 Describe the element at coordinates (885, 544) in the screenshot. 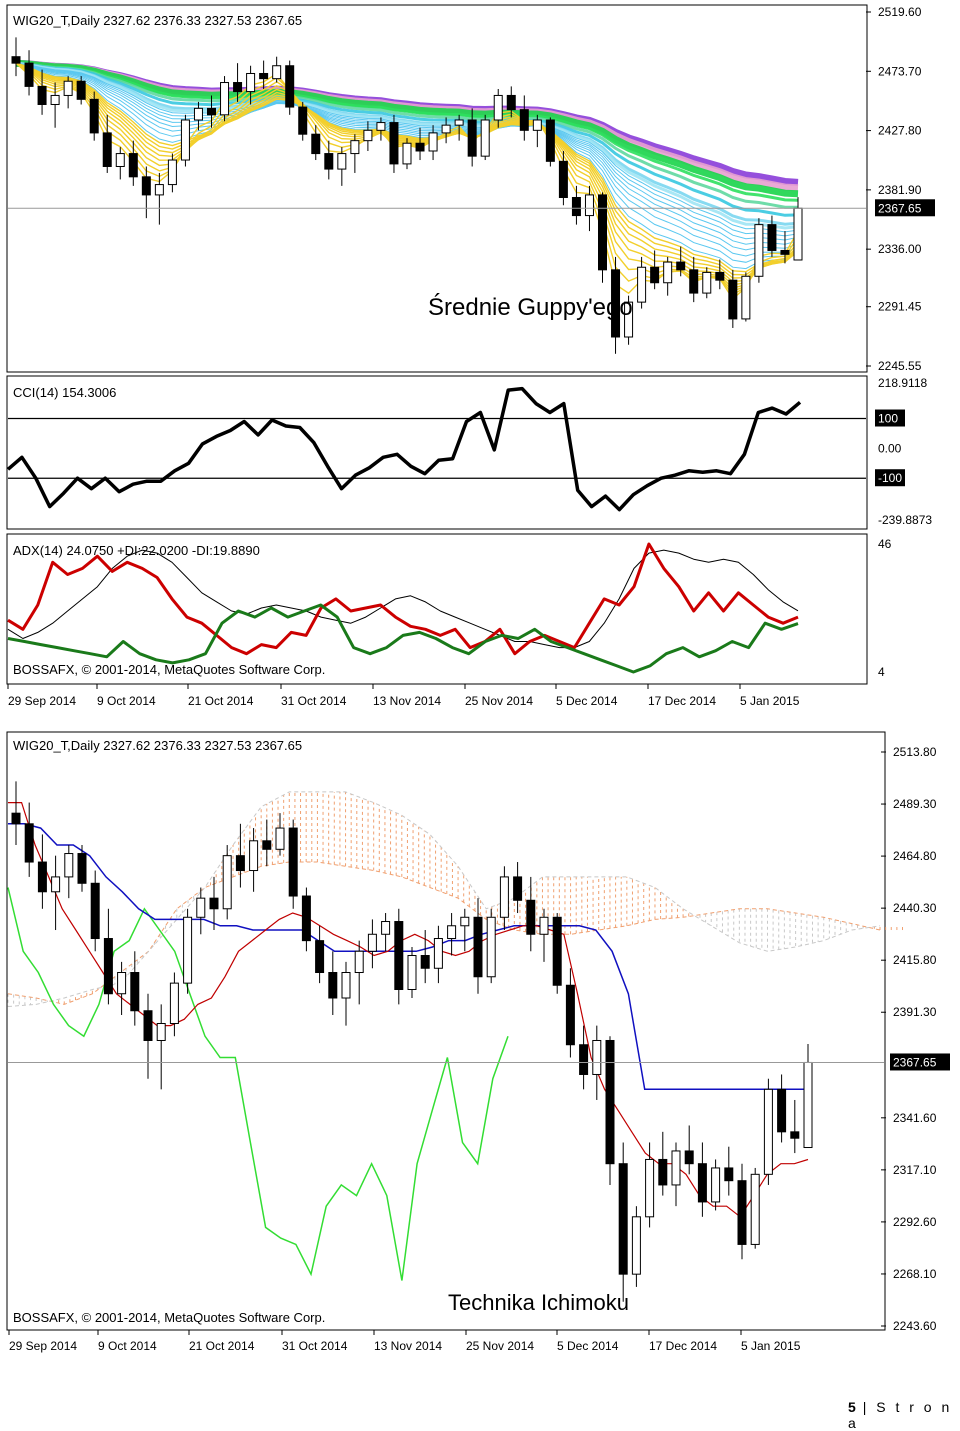

I see `adx-tick-label: 46` at that location.